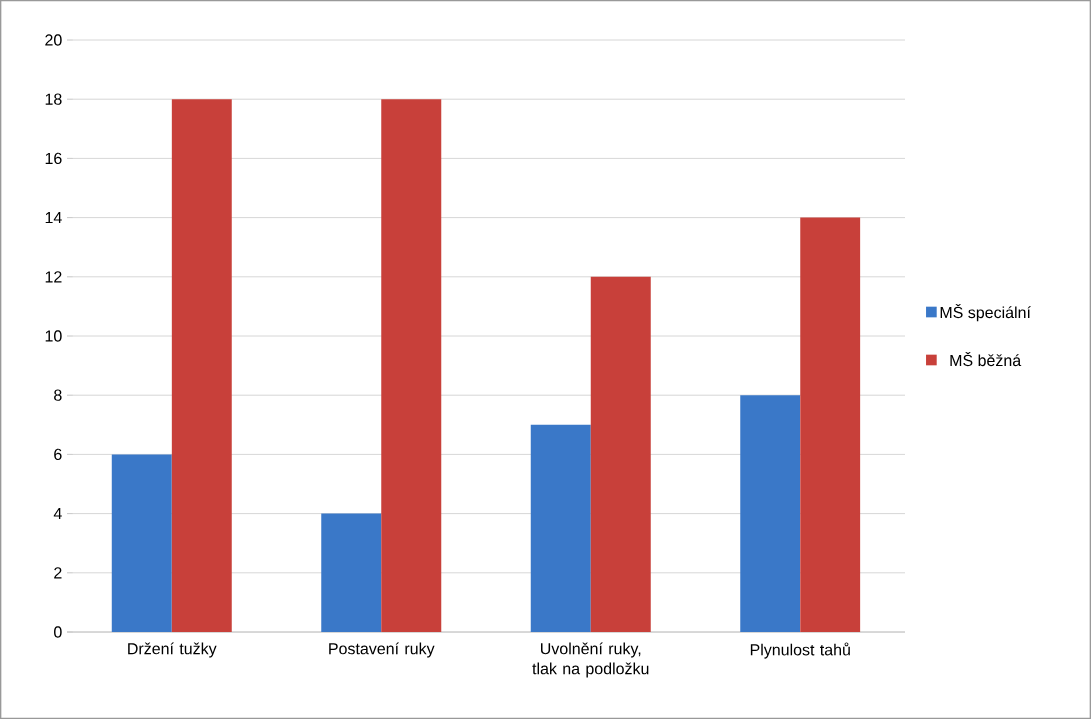 Image resolution: width=1091 pixels, height=719 pixels. I want to click on y-tick-label: 0, so click(58, 632).